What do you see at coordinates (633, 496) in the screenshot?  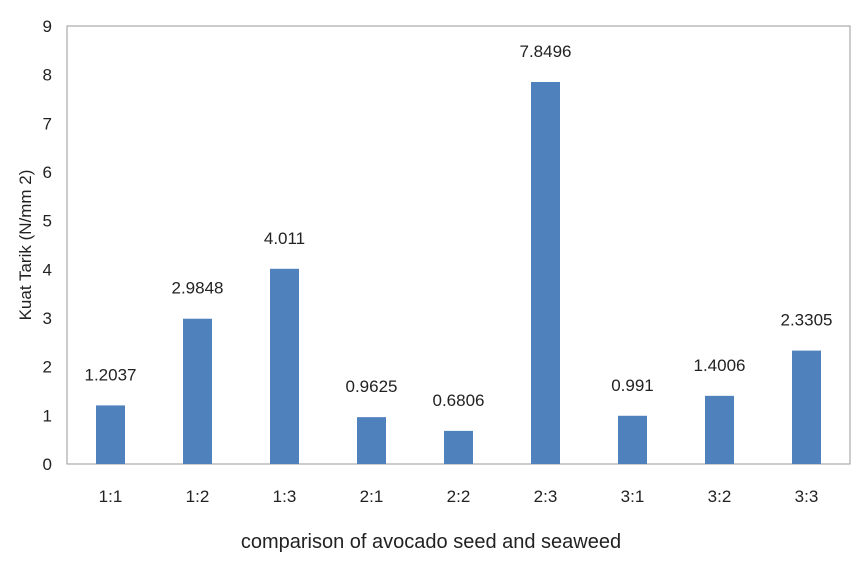 I see `x-tick-label: 3:1` at bounding box center [633, 496].